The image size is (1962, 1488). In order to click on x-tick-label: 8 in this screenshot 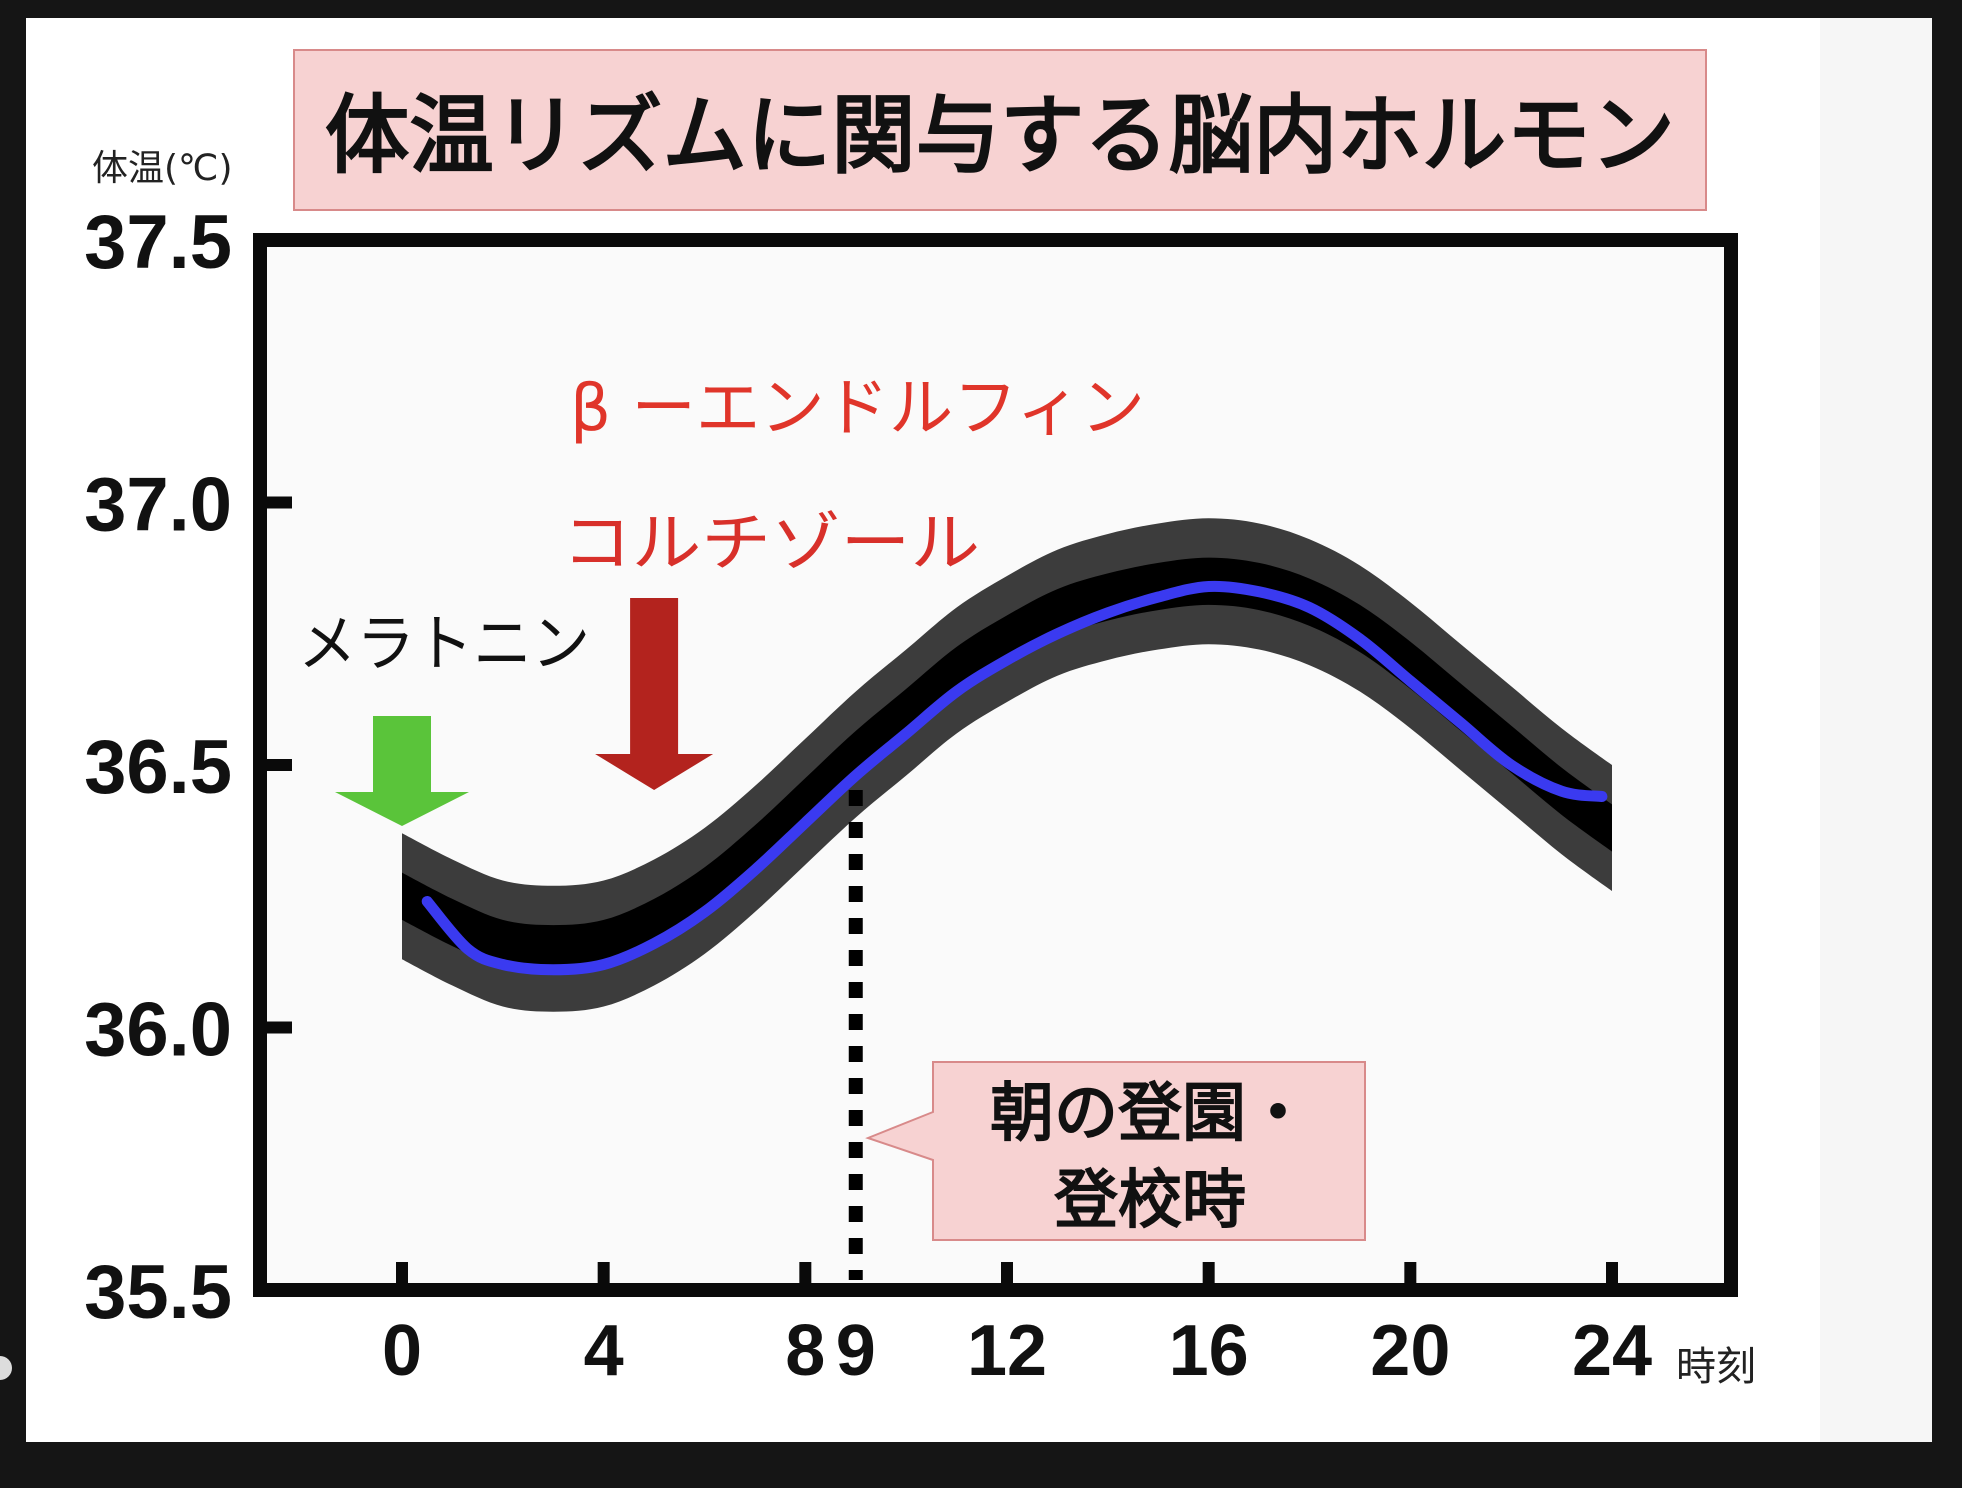, I will do `click(805, 1351)`.